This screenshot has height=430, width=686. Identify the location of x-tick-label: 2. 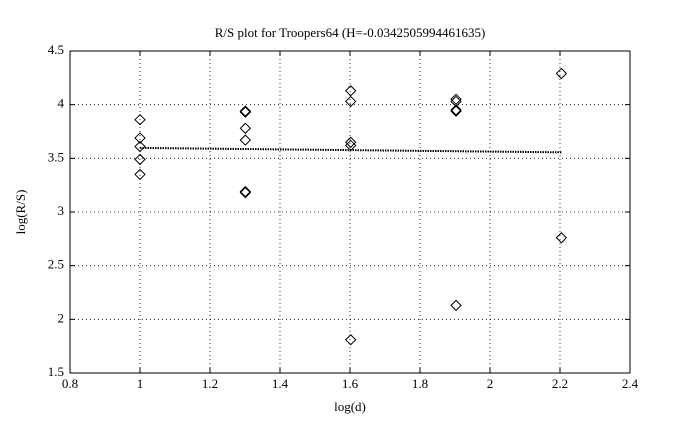
(490, 383).